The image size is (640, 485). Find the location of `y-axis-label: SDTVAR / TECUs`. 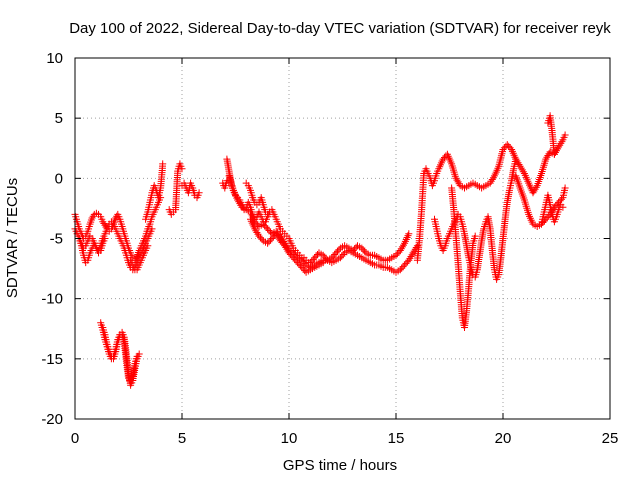

y-axis-label: SDTVAR / TECUs is located at coordinates (12, 238).